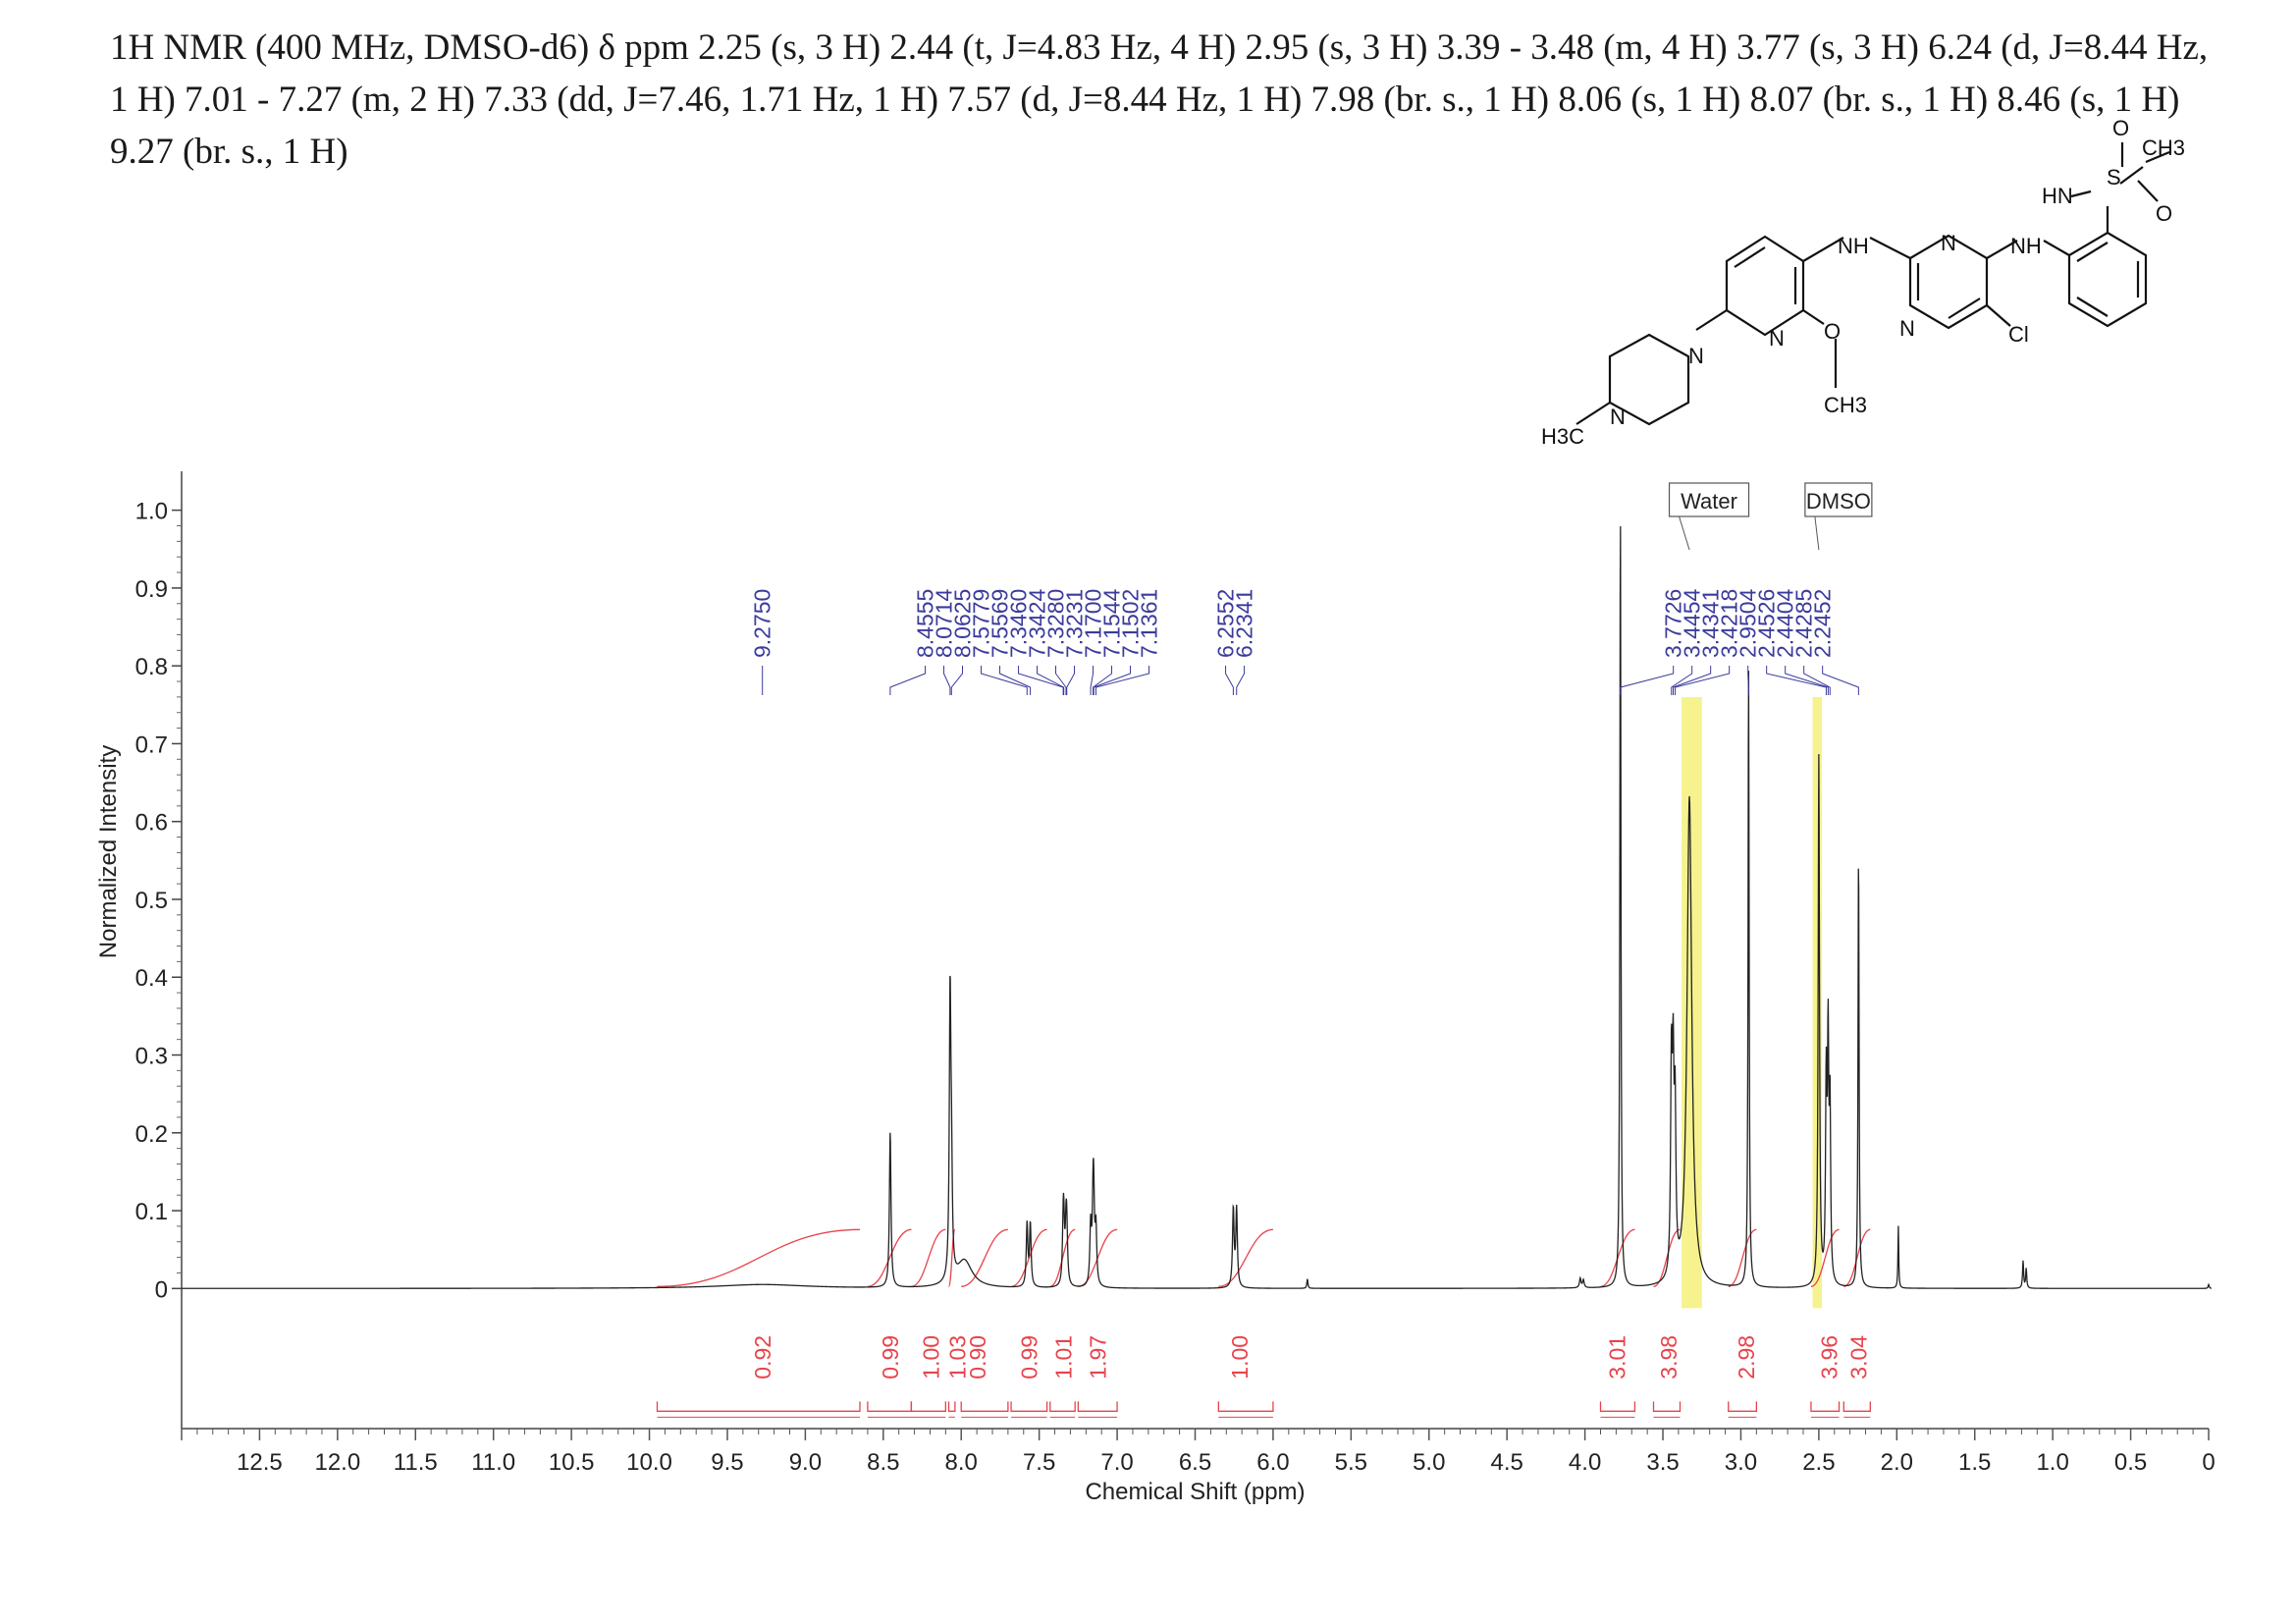 Image resolution: width=2296 pixels, height=1623 pixels. Describe the element at coordinates (930, 1358) in the screenshot. I see `integral-value: 1.00` at that location.